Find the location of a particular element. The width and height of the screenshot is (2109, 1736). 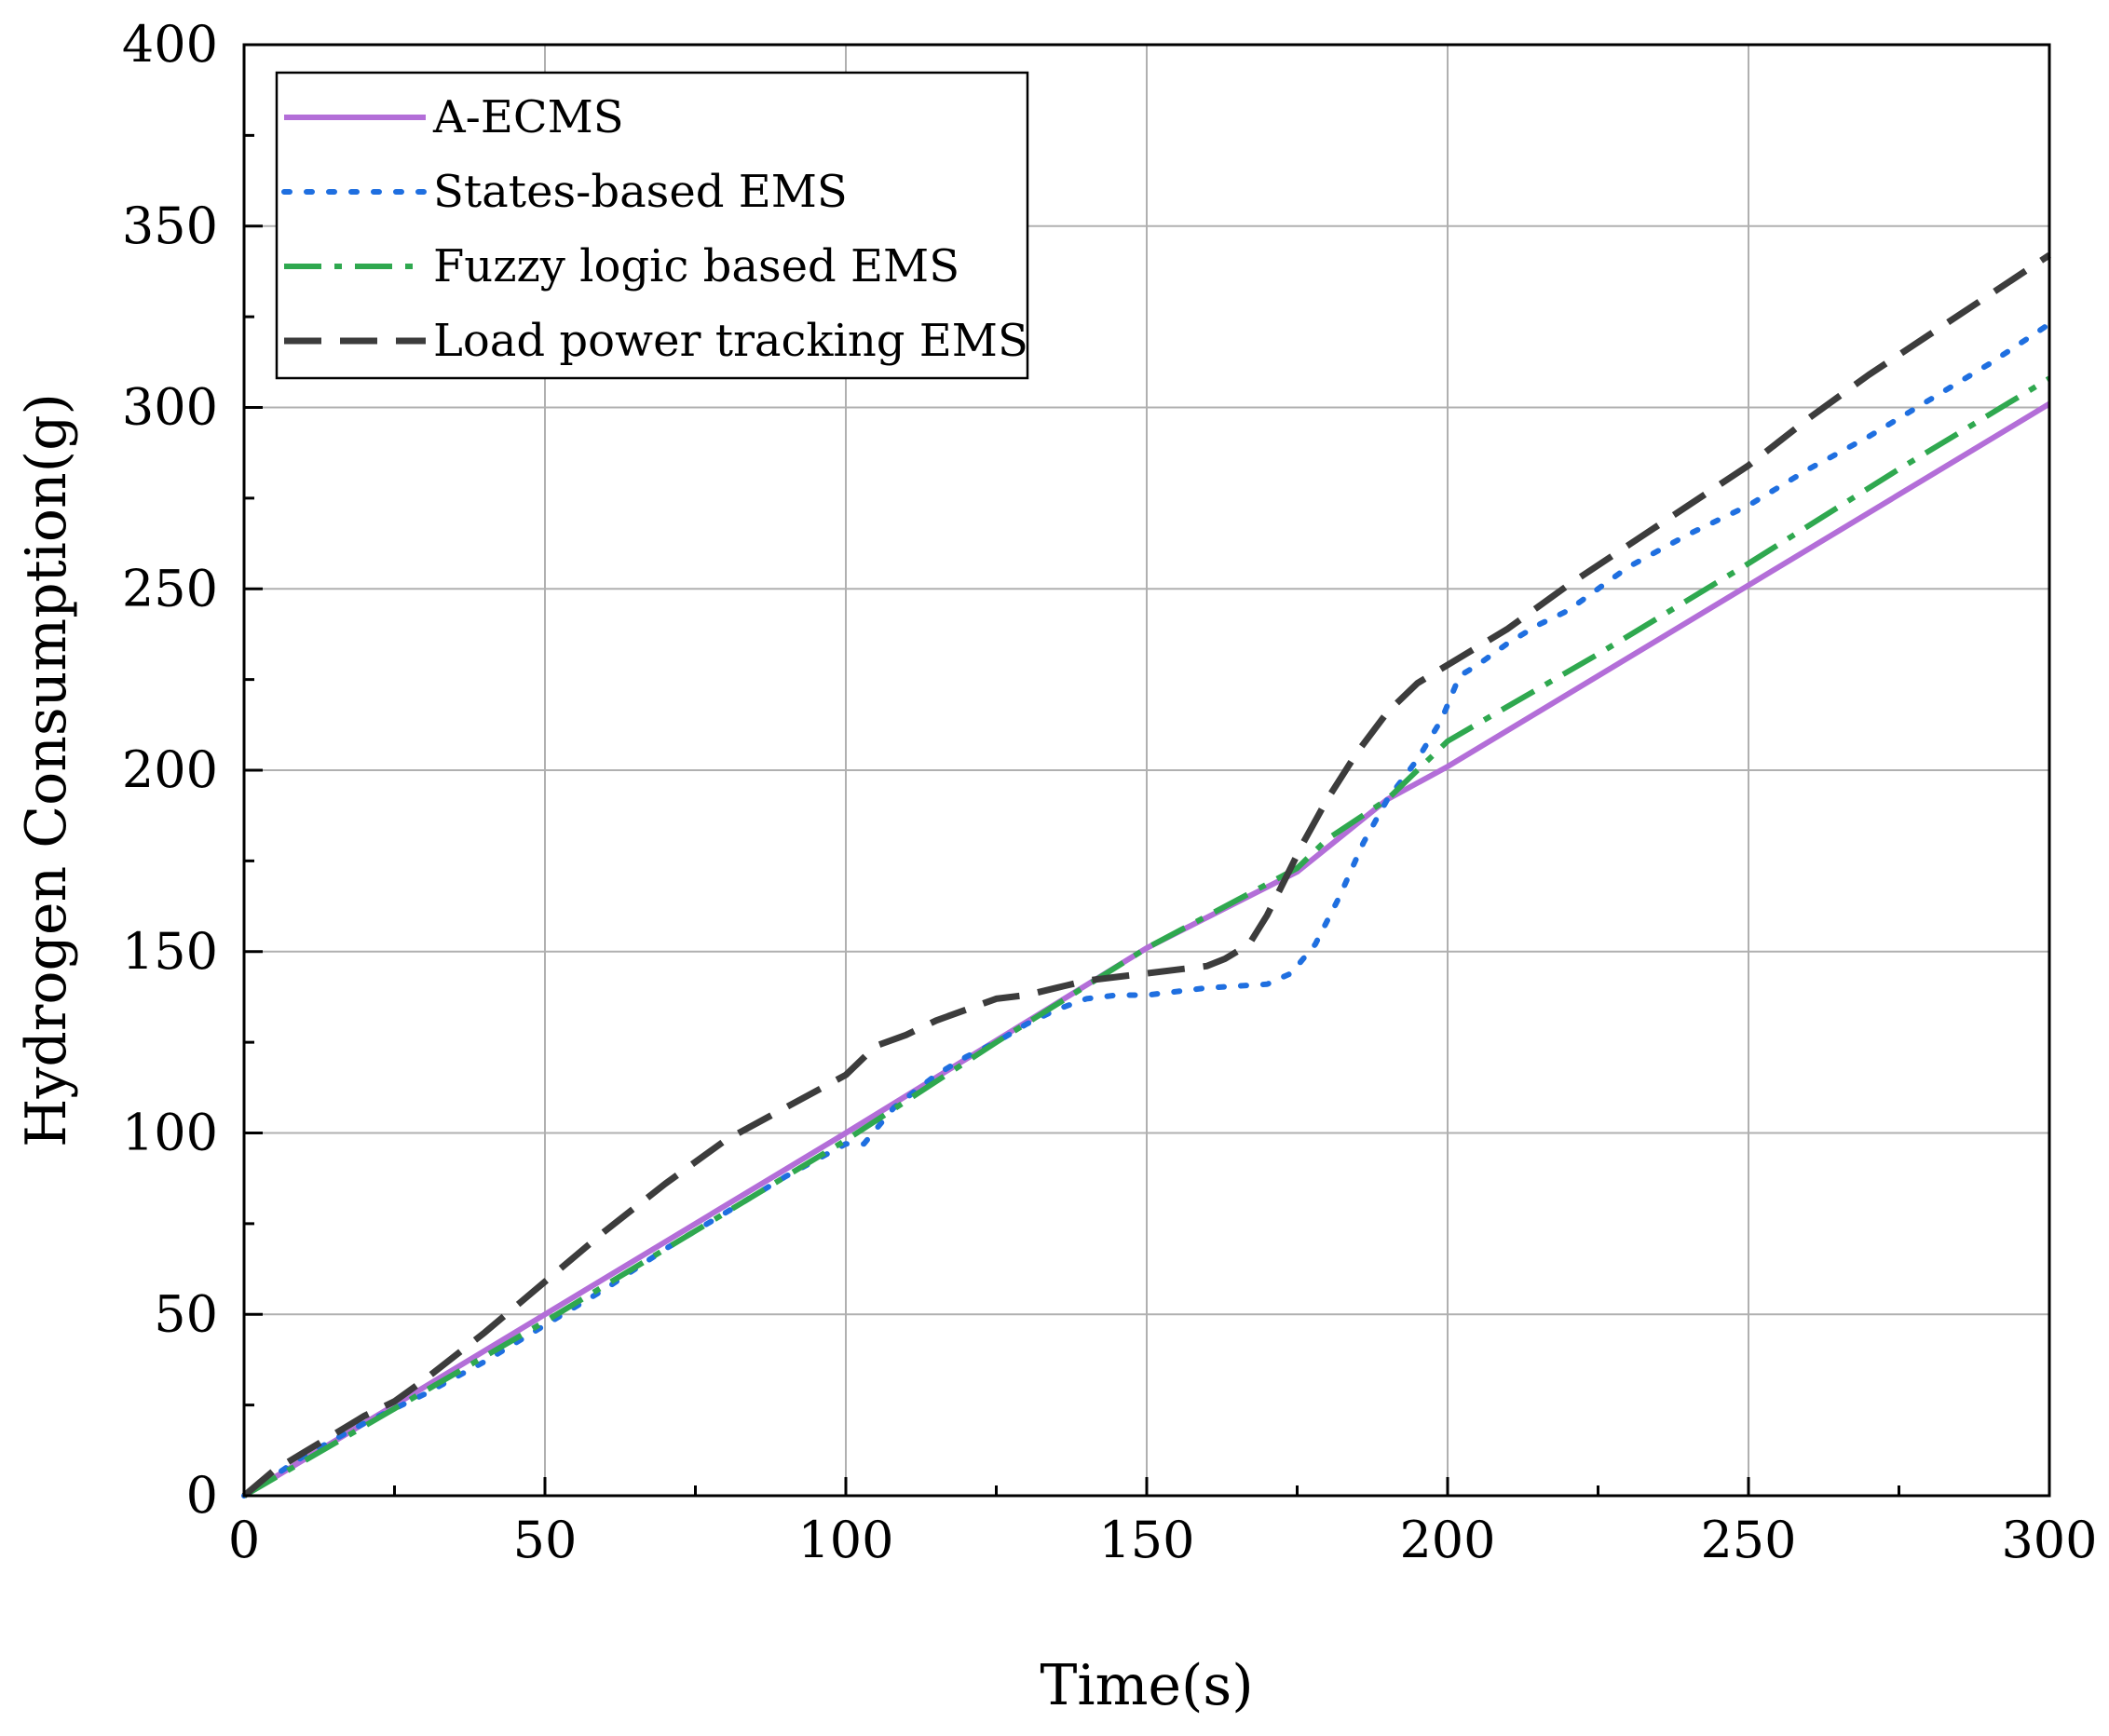

legend-box is located at coordinates (652, 225).